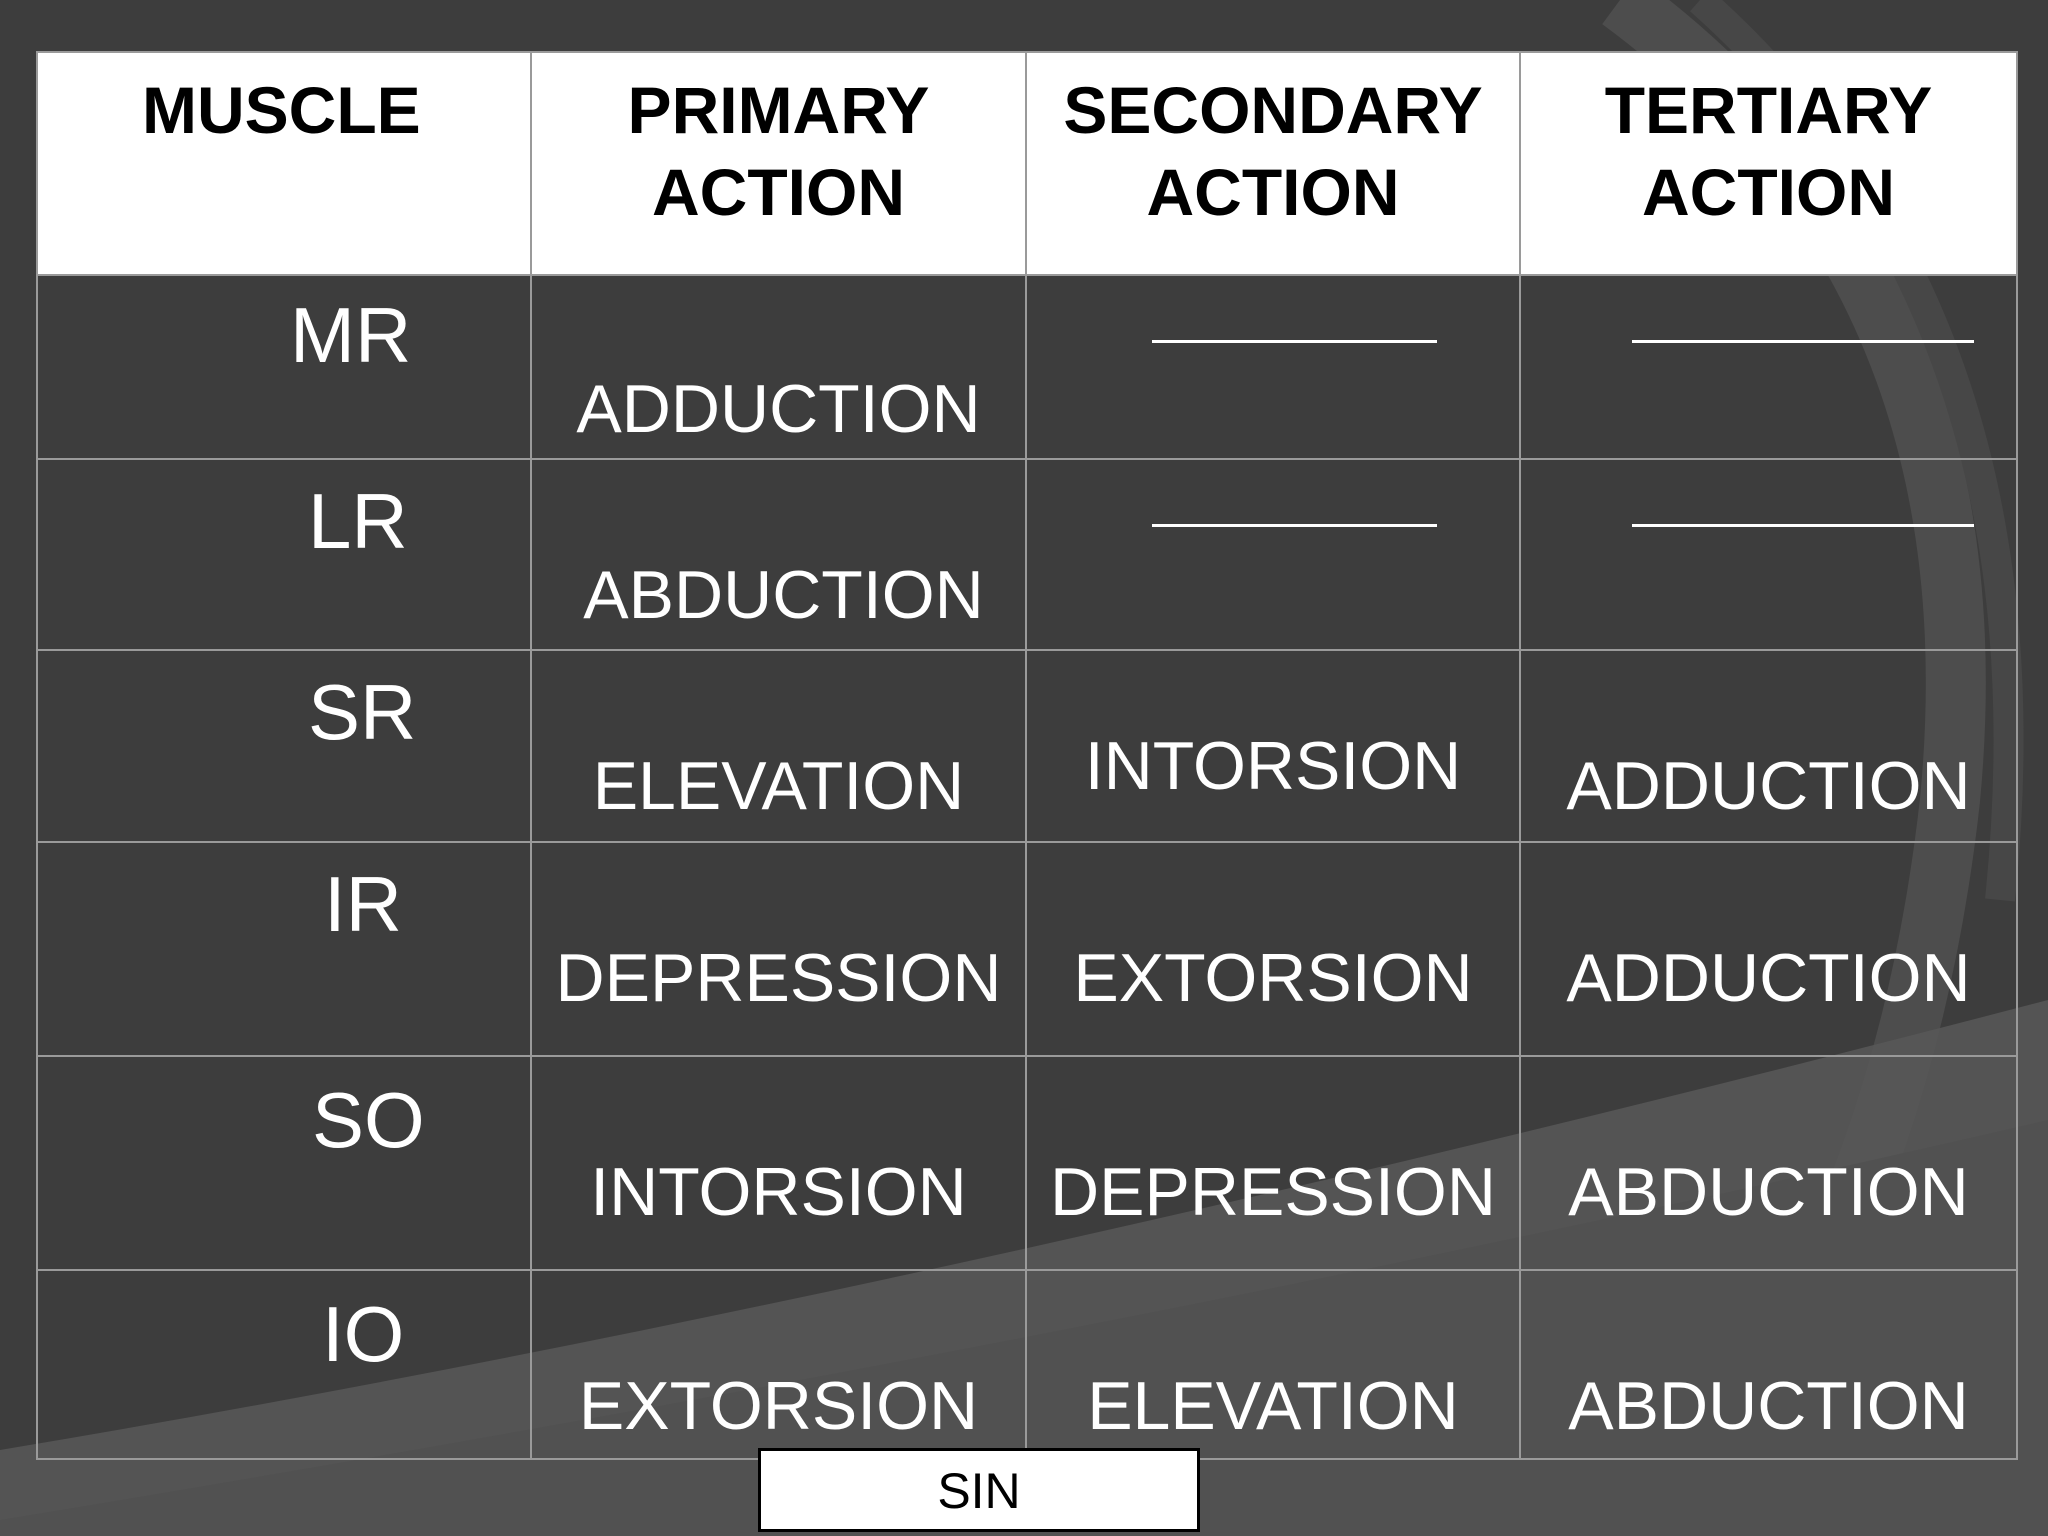 This screenshot has width=2048, height=1536. Describe the element at coordinates (783, 595) in the screenshot. I see `primary-action: ABDUCTION` at that location.